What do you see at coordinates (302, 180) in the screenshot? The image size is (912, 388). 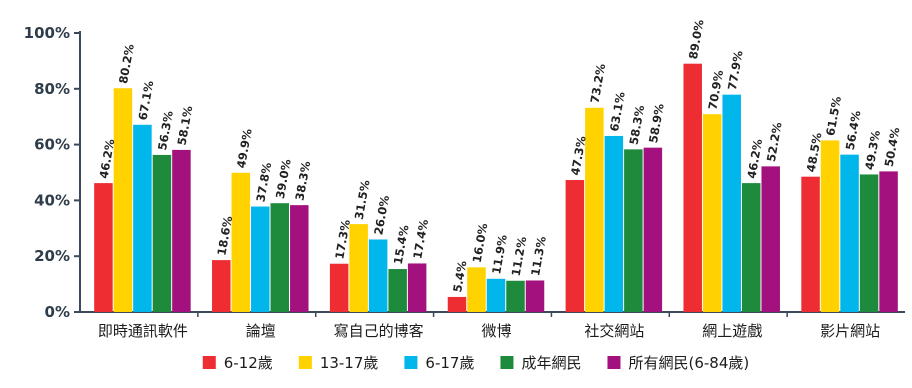 I see `data-label: 38.3%` at bounding box center [302, 180].